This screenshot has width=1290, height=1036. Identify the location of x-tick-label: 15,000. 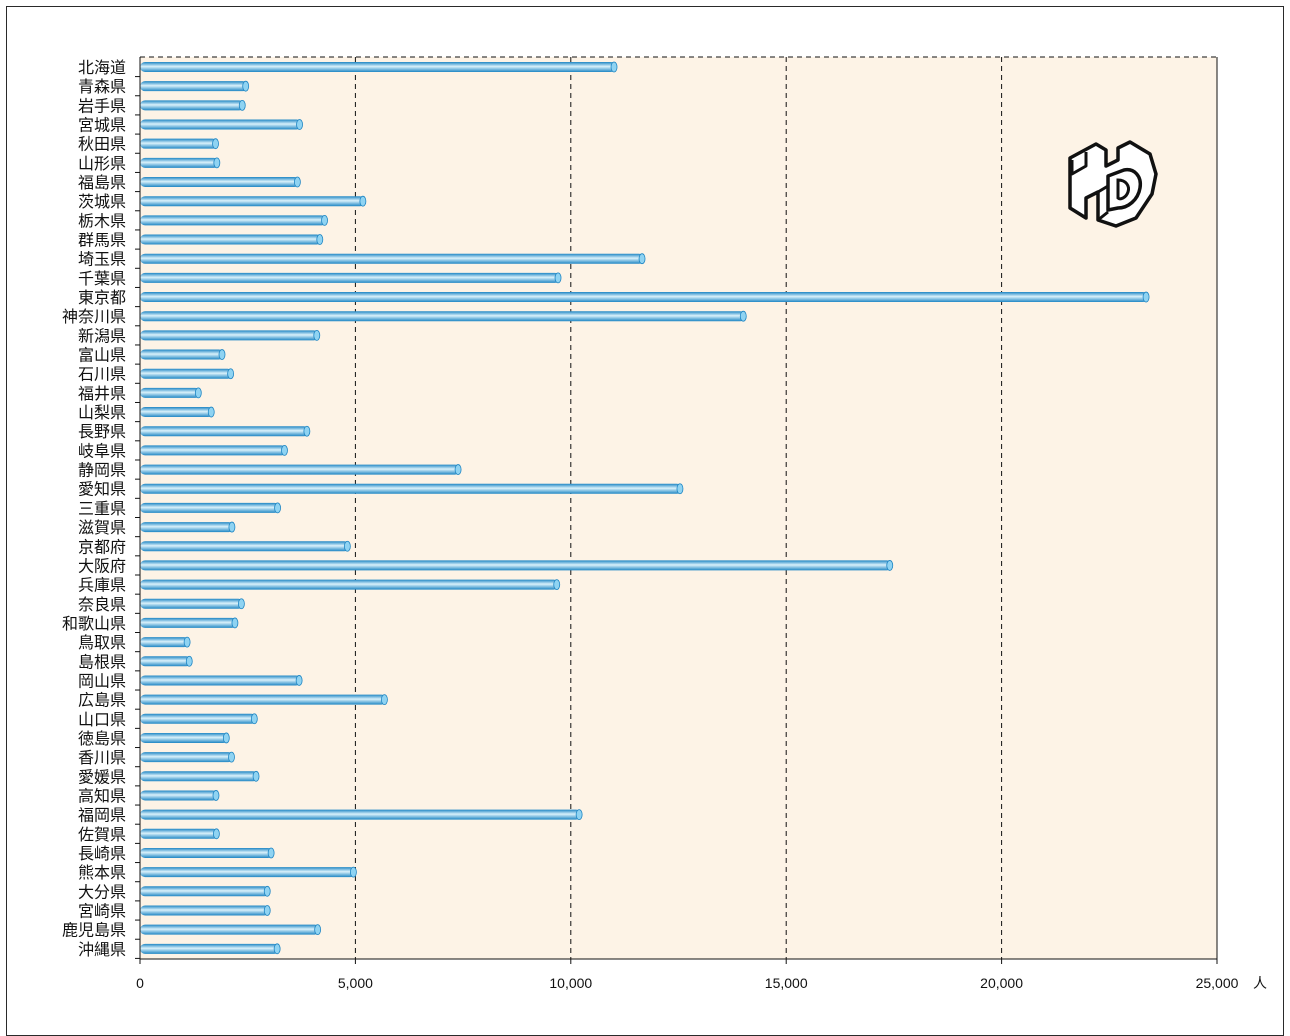
(786, 983).